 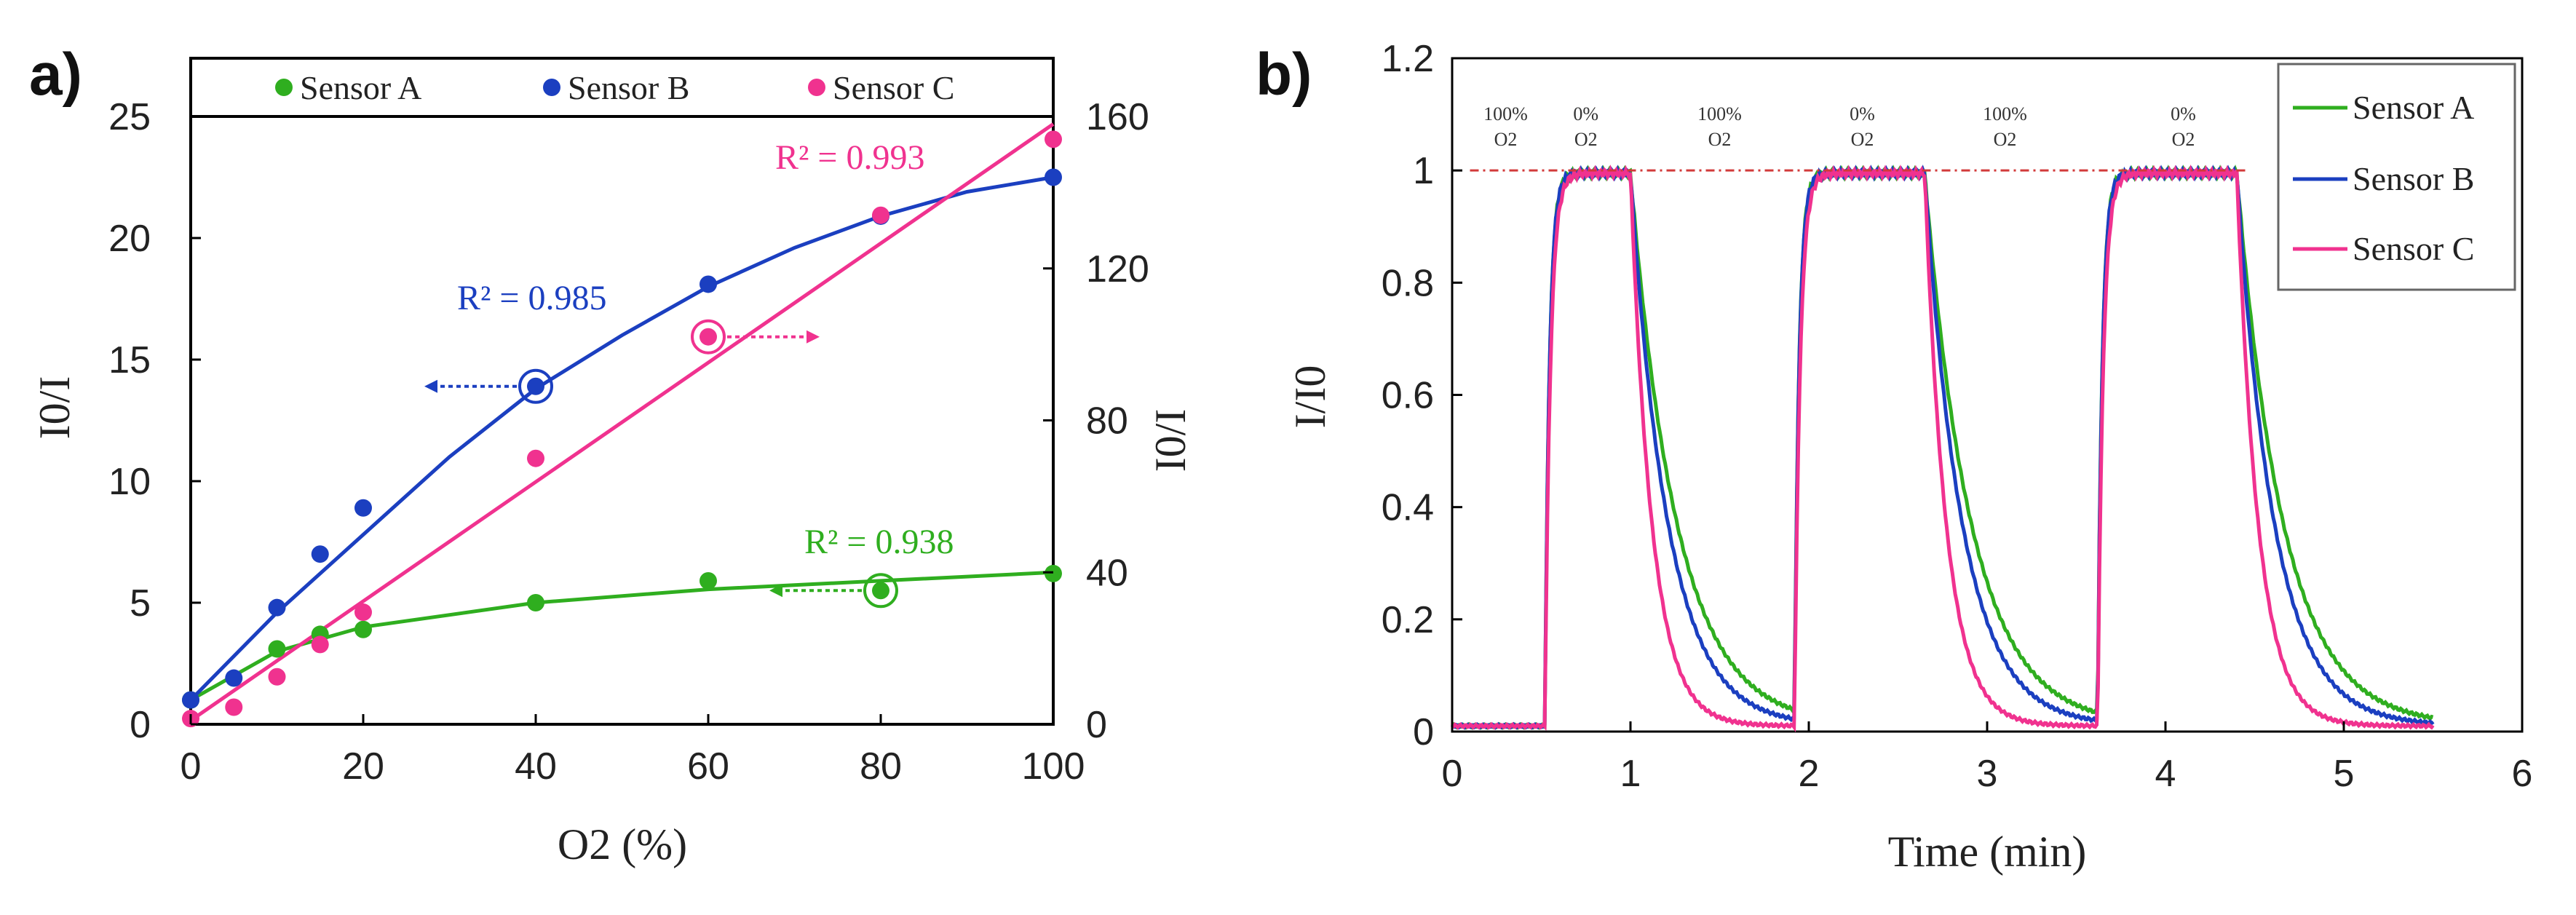 What do you see at coordinates (2413, 178) in the screenshot?
I see `legend-b-sensor-b: Sensor B` at bounding box center [2413, 178].